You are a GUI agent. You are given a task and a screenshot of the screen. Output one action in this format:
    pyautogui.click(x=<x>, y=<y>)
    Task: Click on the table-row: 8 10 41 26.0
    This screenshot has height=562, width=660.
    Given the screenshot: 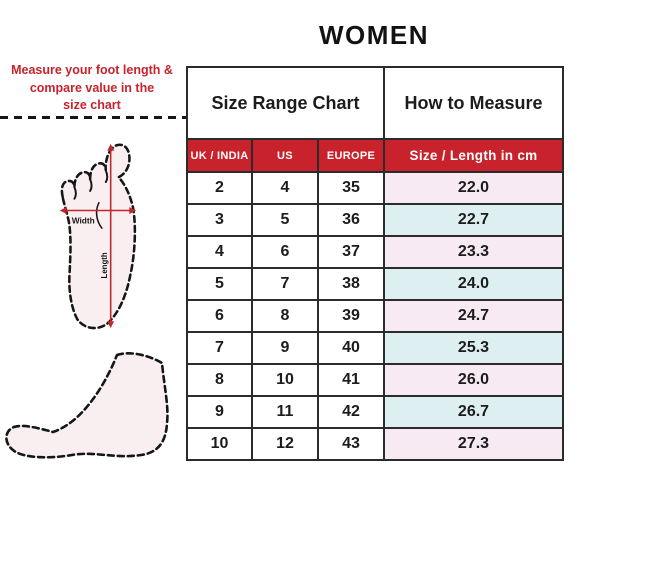 What is the action you would take?
    pyautogui.click(x=375, y=380)
    